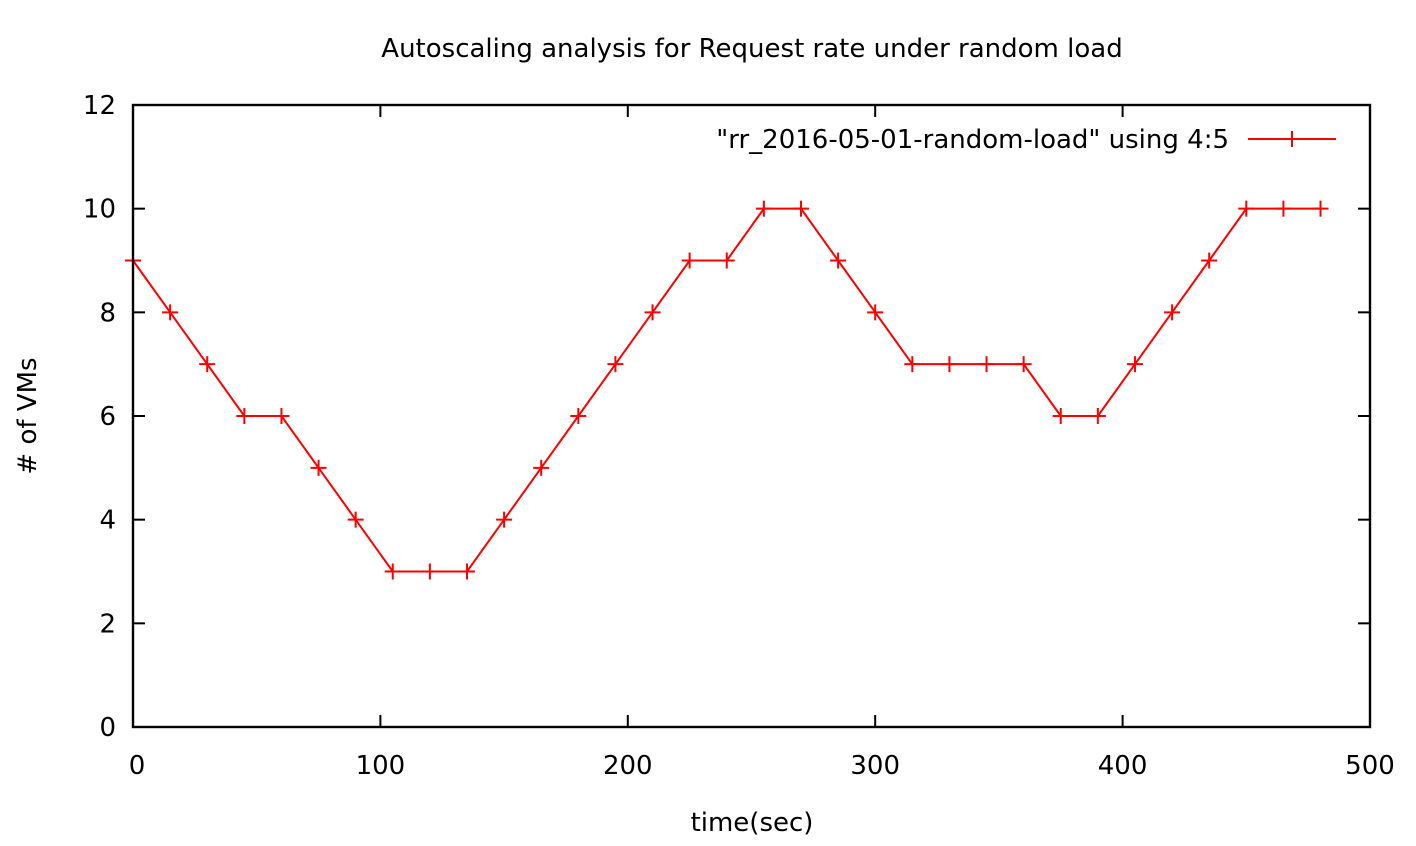  I want to click on x-axis-label: time(sec), so click(752, 823).